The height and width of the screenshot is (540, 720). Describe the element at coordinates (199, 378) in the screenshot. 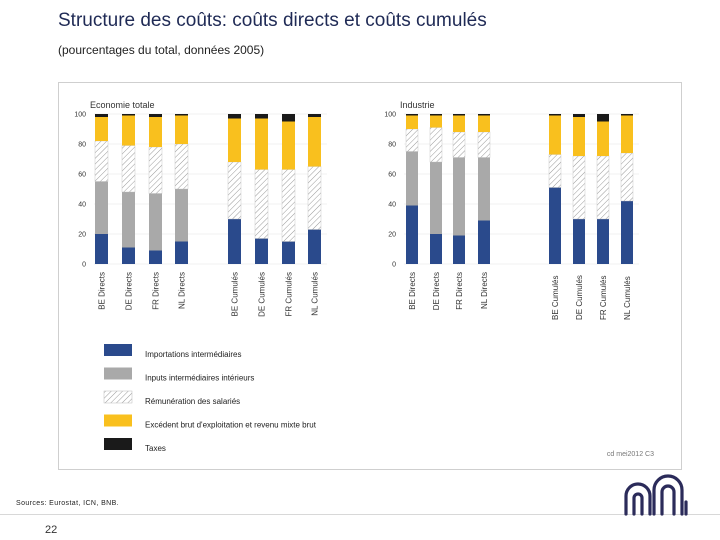

I see `legend-label: Inputs intermédiaires intérieurs` at that location.